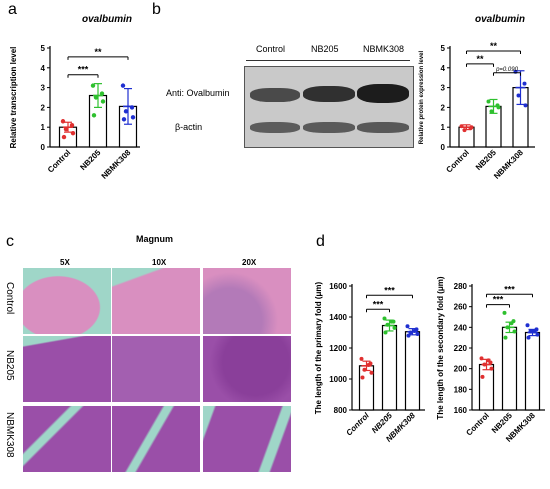  Describe the element at coordinates (461, 389) in the screenshot. I see `chart-d2-ytick-label: 180` at that location.